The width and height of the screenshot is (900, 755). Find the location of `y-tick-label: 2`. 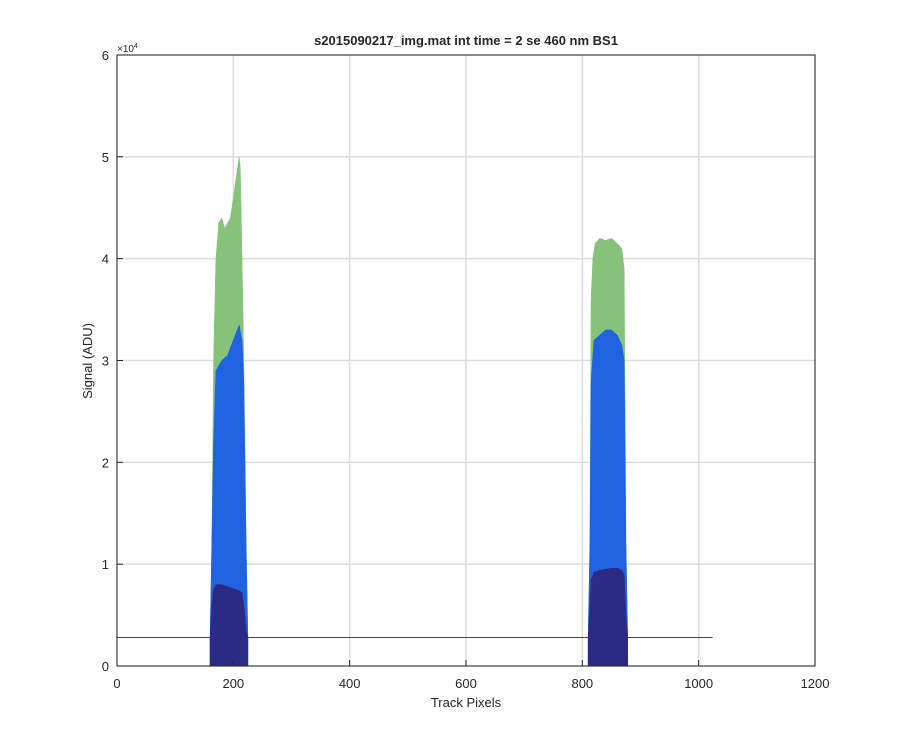

y-tick-label: 2 is located at coordinates (105, 462).